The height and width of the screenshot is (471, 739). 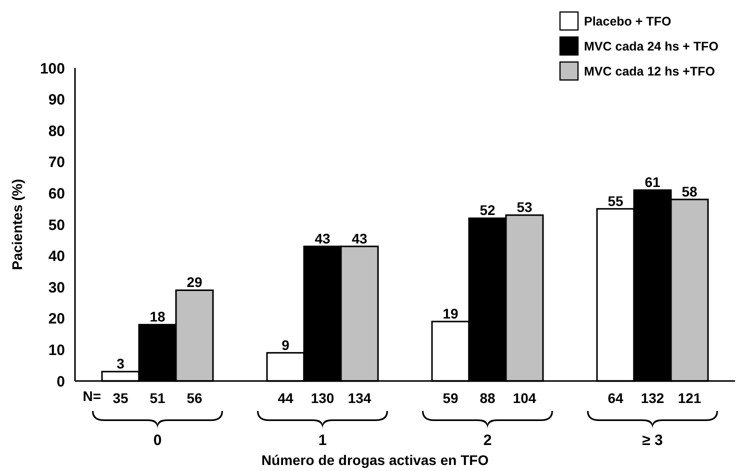 I want to click on legend-label: Placebo + TFO, so click(x=628, y=21).